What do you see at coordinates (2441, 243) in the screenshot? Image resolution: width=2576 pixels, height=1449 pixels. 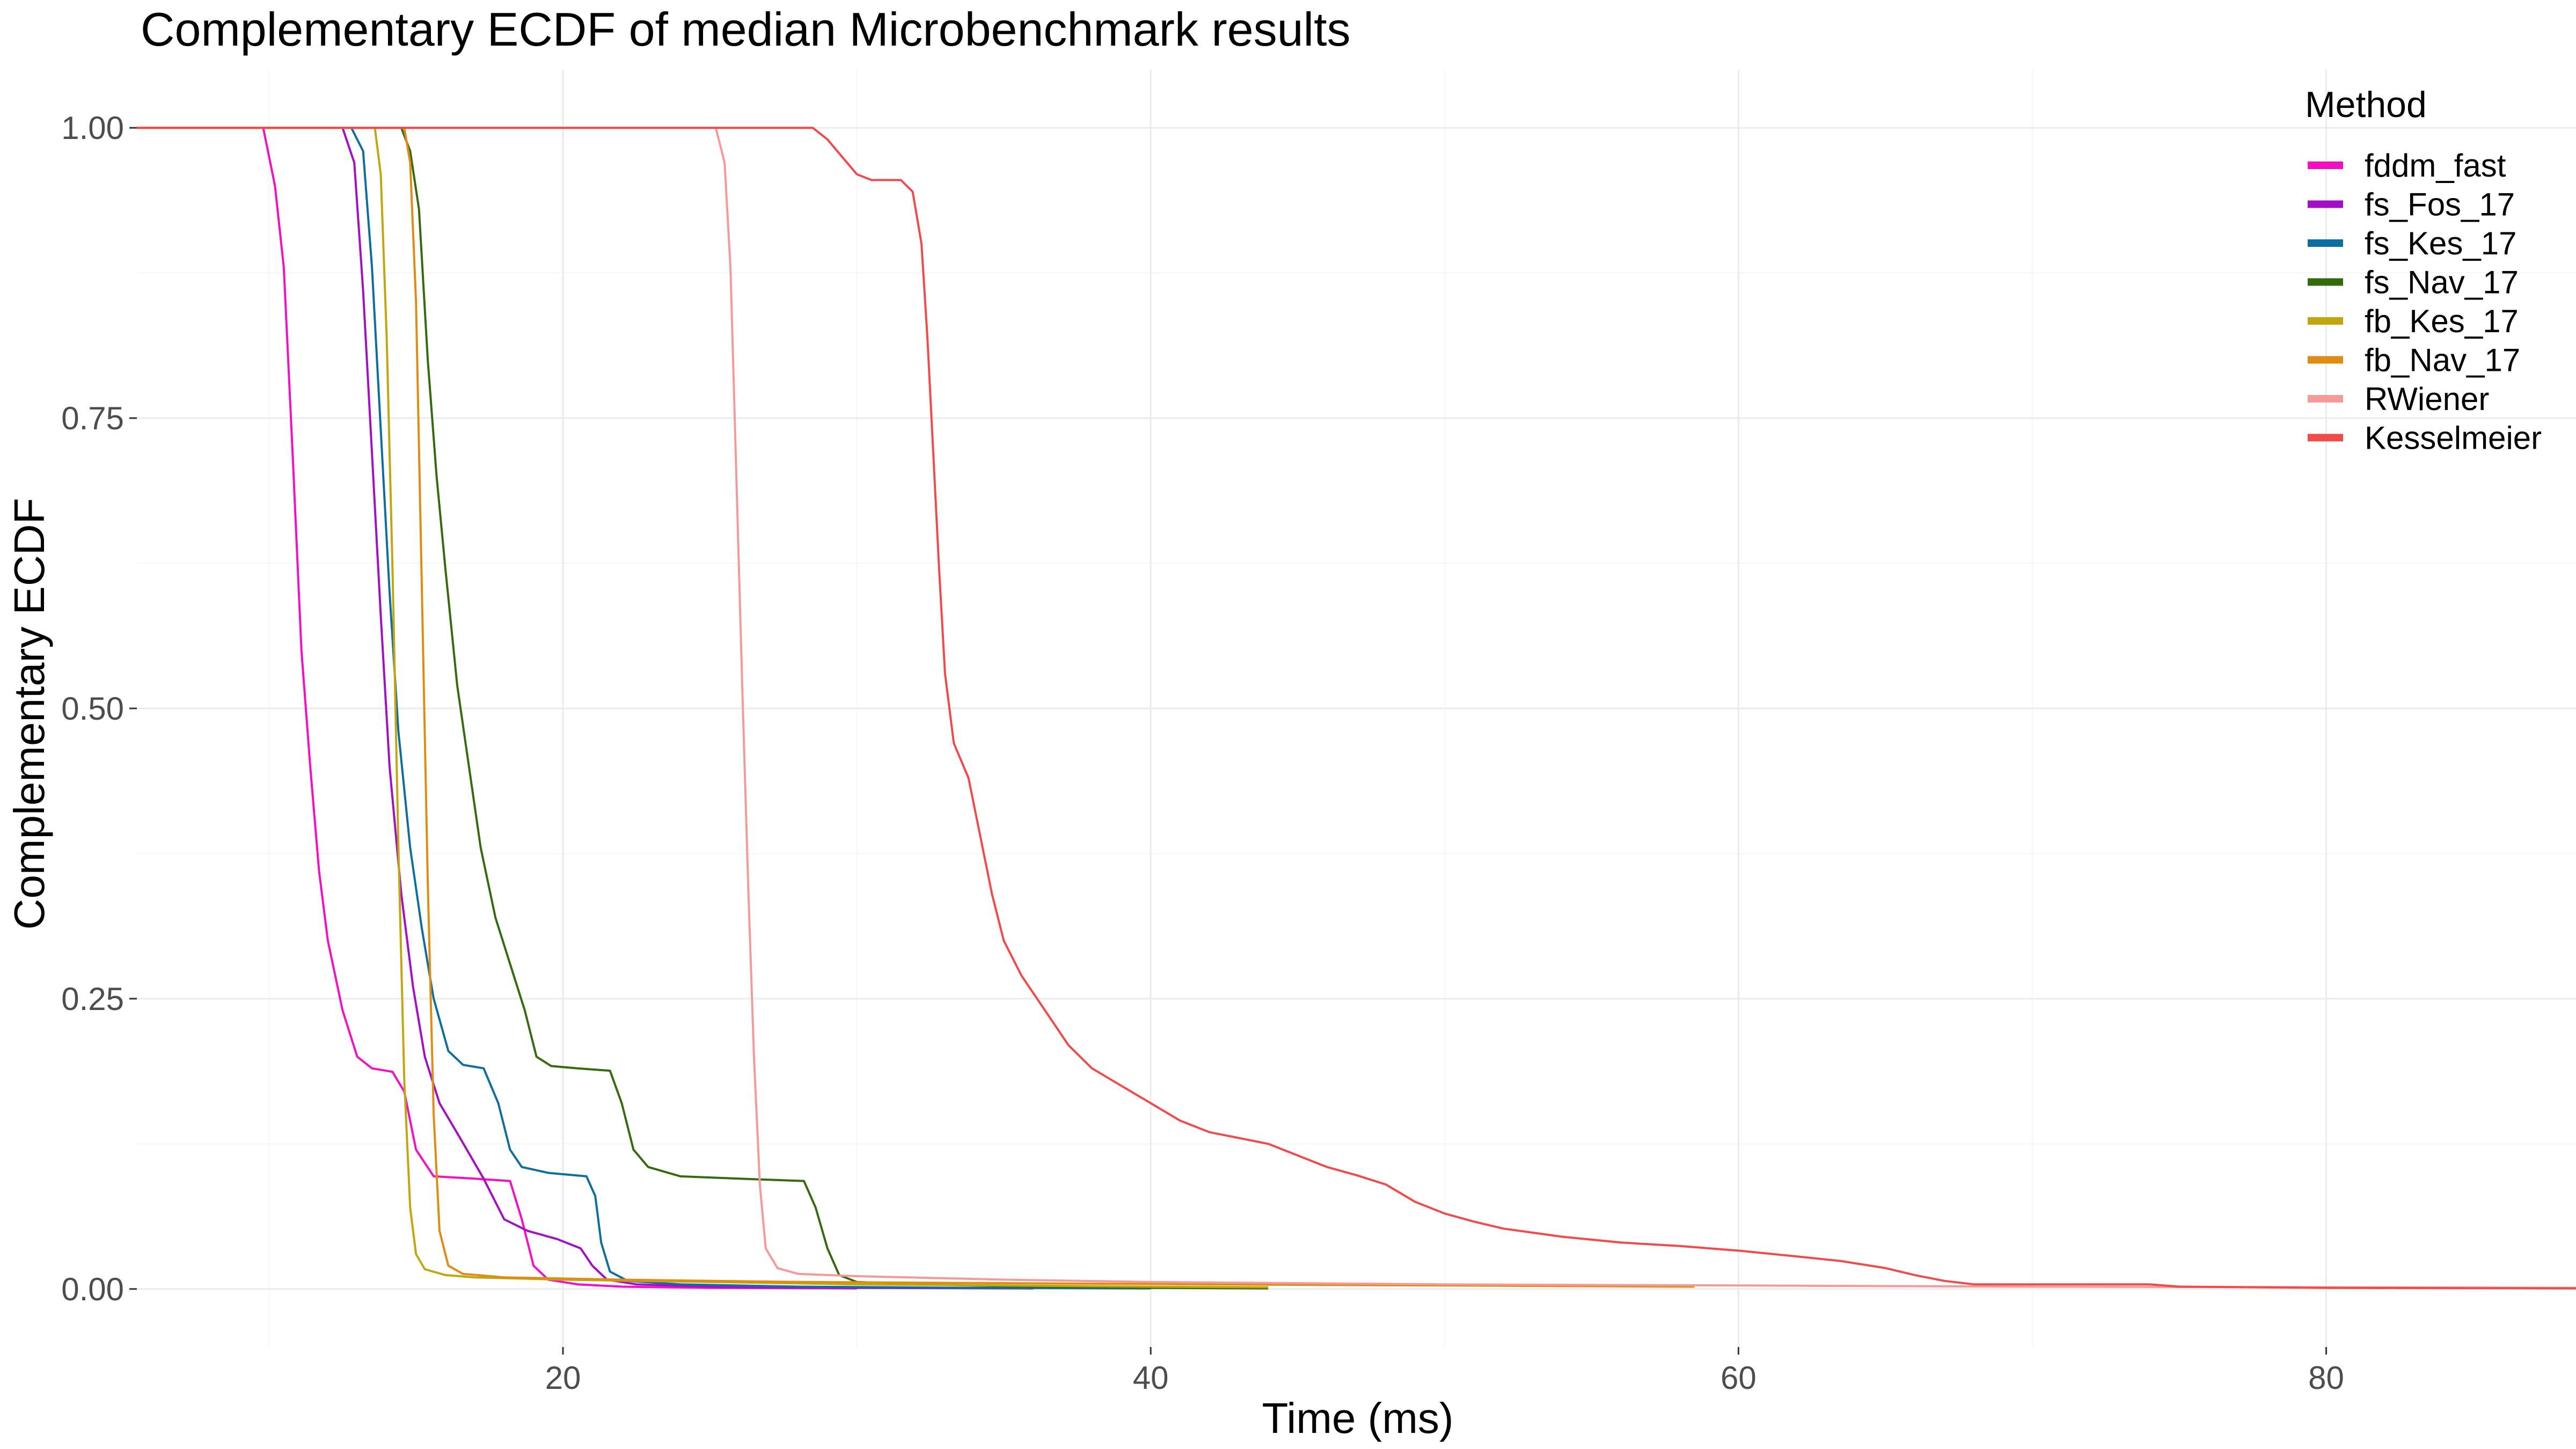 I see `legend-label-fs-kes-17: fs_Kes_17` at bounding box center [2441, 243].